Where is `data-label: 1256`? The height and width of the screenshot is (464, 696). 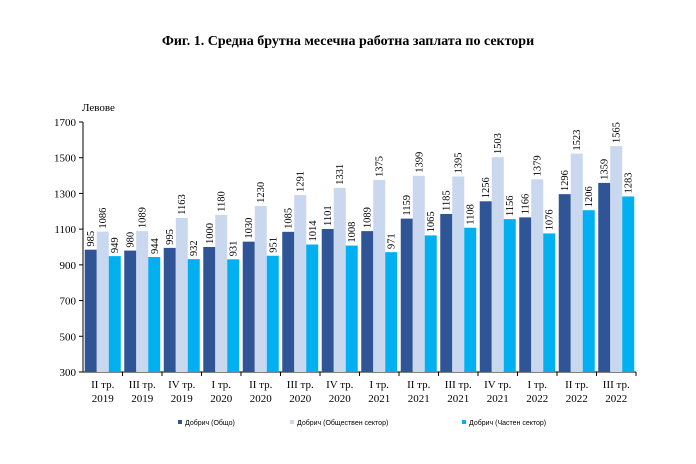 data-label: 1256 is located at coordinates (486, 187).